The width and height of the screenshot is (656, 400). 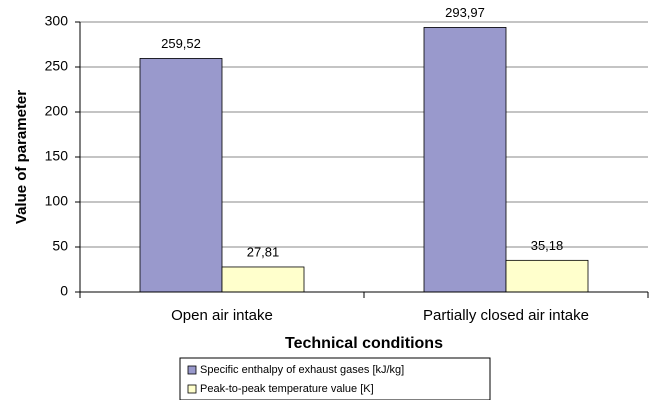 I want to click on y-axis-title: Value of parameter, so click(x=21, y=157).